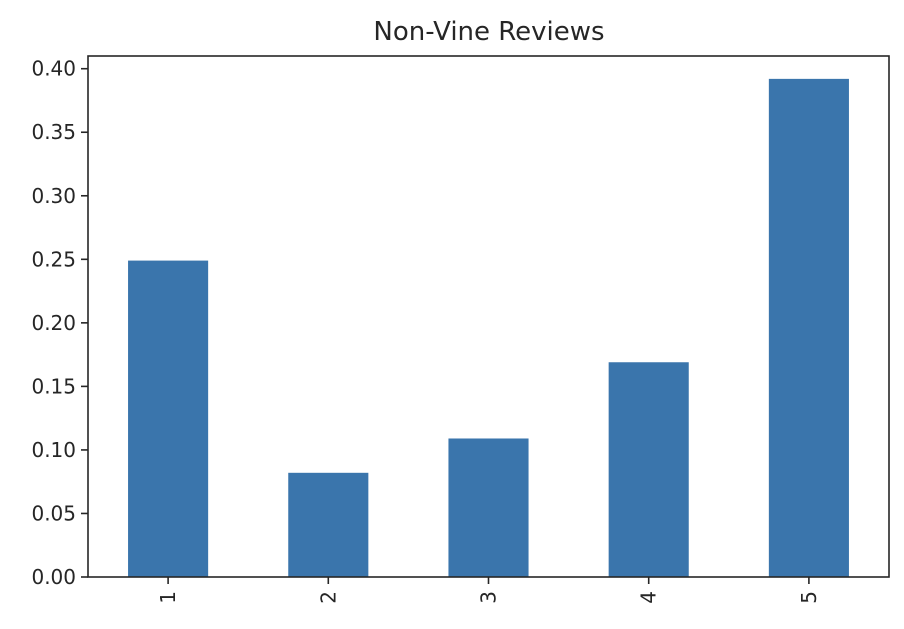  I want to click on y-axis: 0.00 0.05 0.10 0.15 0.20 0.25 0.30 0.35 0.40, so click(59, 323).